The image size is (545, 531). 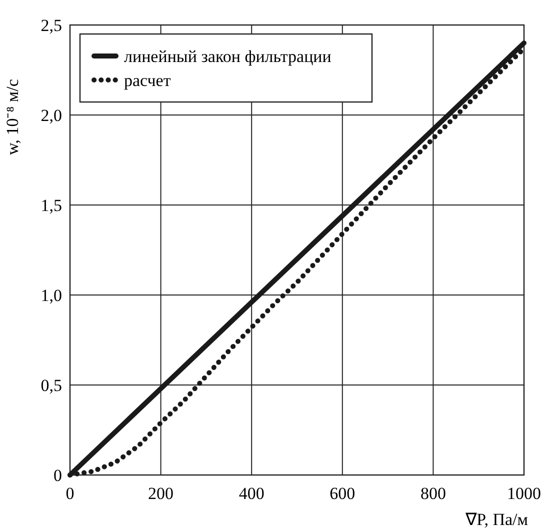 I want to click on y-tick-label: 1,0, so click(x=51, y=295).